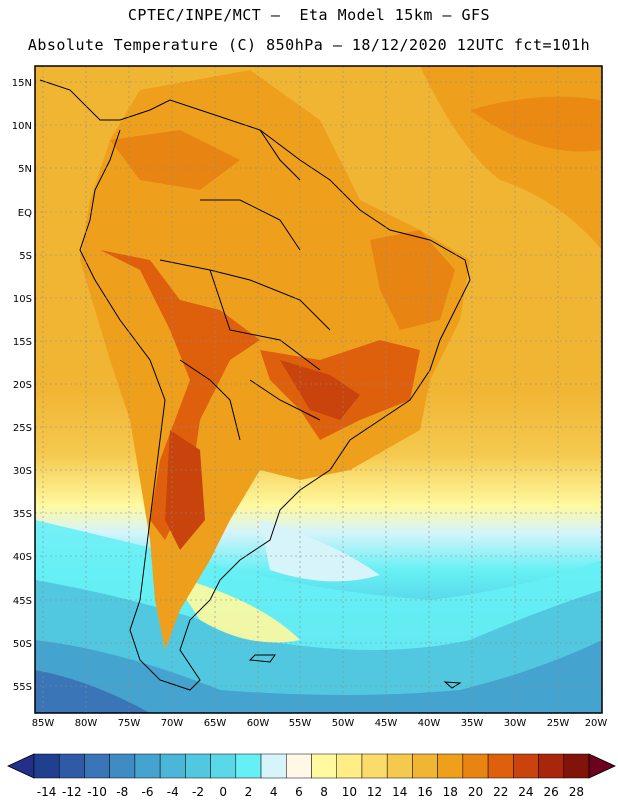 The height and width of the screenshot is (800, 618). Describe the element at coordinates (92, 691) in the screenshot. I see `field-coldest-corner` at that location.